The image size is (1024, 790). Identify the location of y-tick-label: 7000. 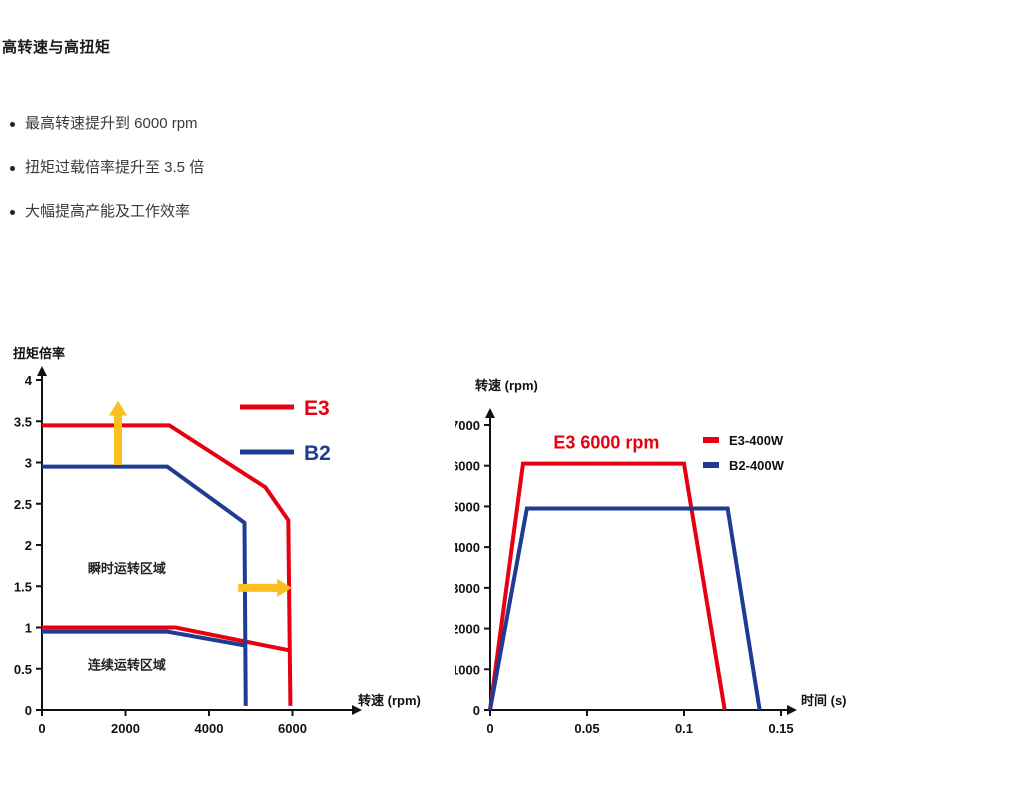
(467, 425).